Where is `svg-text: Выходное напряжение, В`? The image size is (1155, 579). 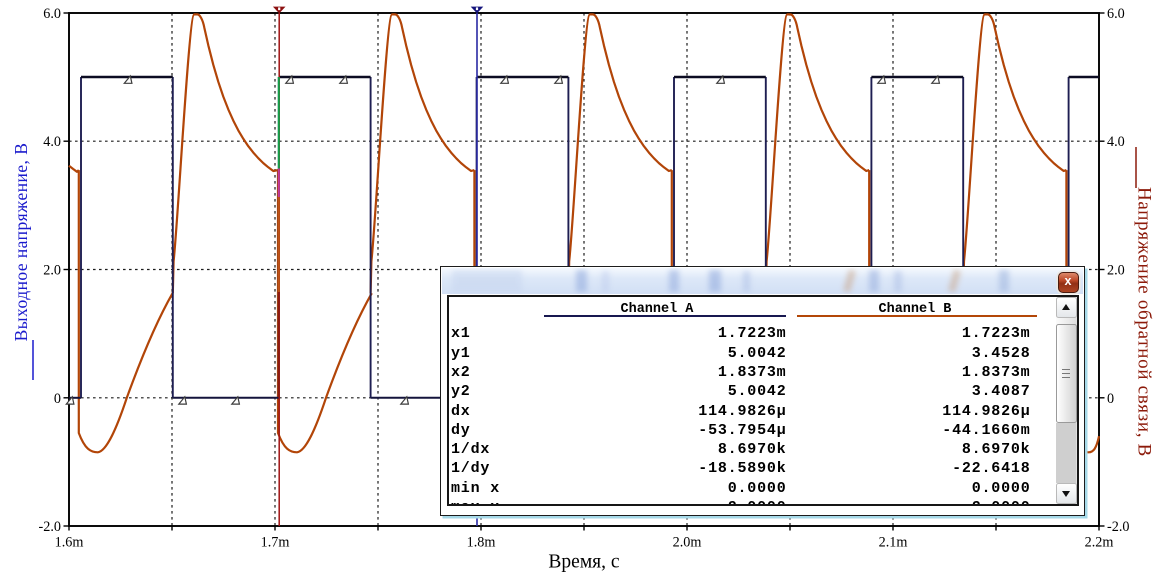
svg-text: Выходное напряжение, В is located at coordinates (21, 242).